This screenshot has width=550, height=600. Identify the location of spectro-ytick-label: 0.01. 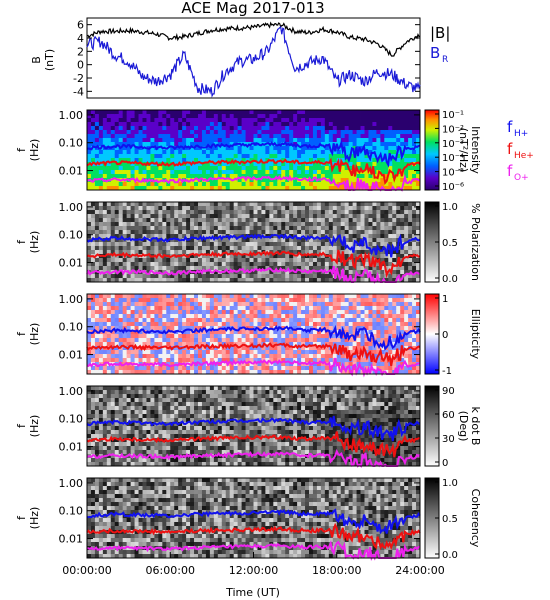
(71, 171).